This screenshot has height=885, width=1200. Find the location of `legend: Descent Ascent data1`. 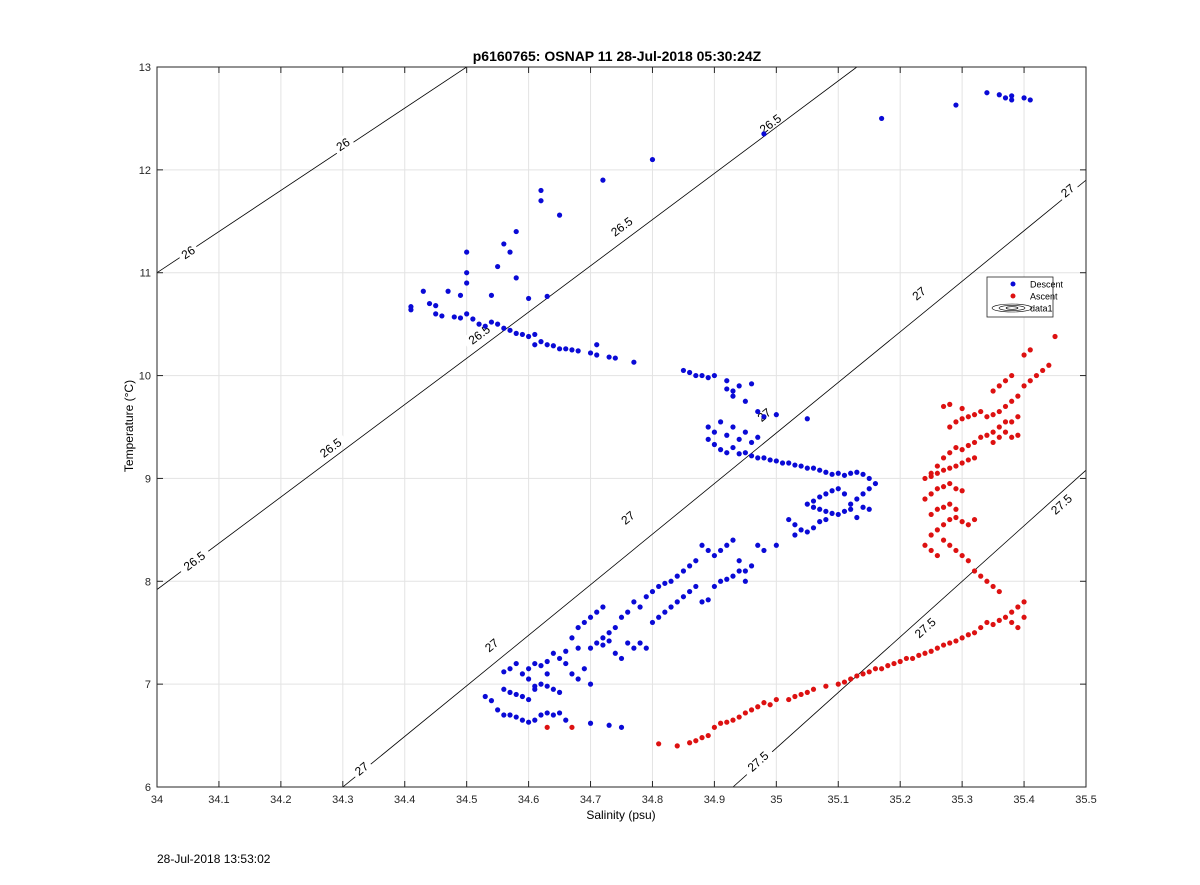

legend: Descent Ascent data1 is located at coordinates (1025, 297).